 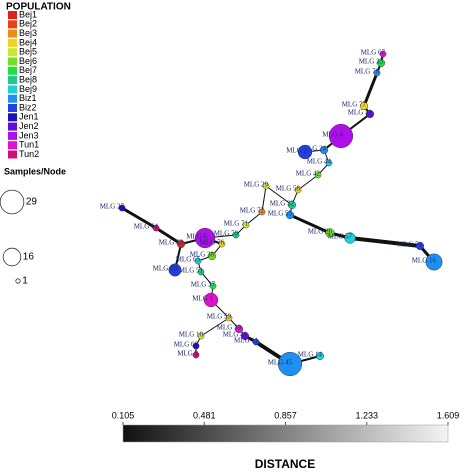 What do you see at coordinates (252, 211) in the screenshot?
I see `node-label: MLG 72` at bounding box center [252, 211].